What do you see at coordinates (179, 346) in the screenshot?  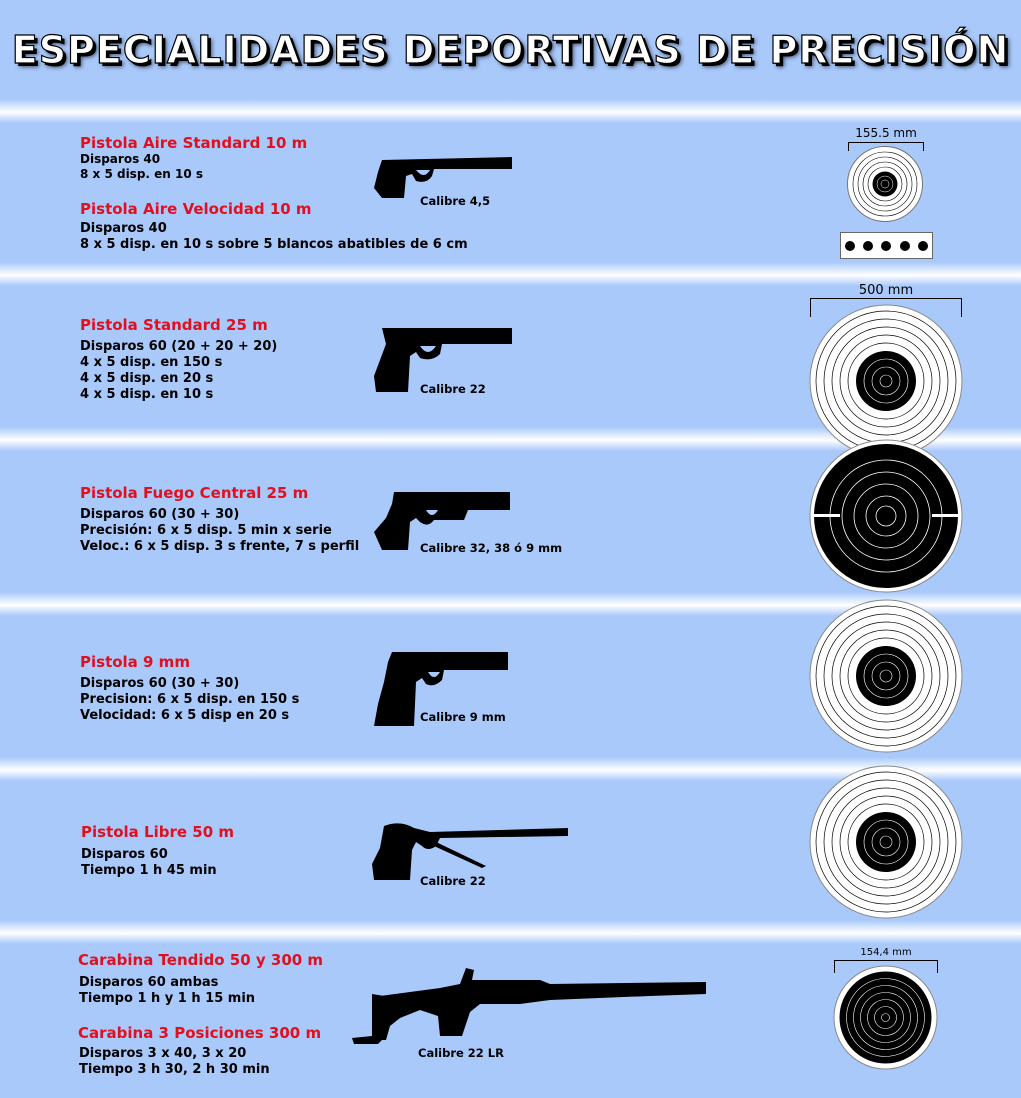 I see `event-detail: Disparos 60 (20 + 20 + 20)` at bounding box center [179, 346].